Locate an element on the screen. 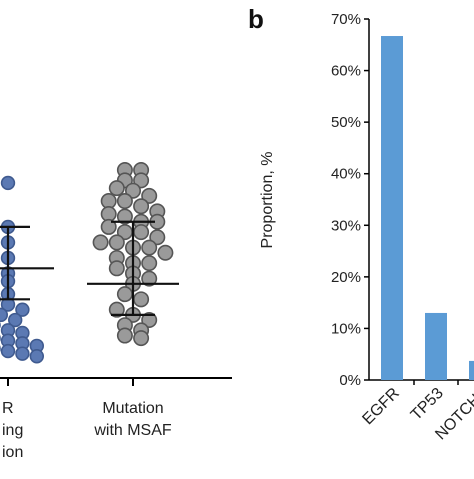  panel-b-y-tick-label: 50% is located at coordinates (346, 122).